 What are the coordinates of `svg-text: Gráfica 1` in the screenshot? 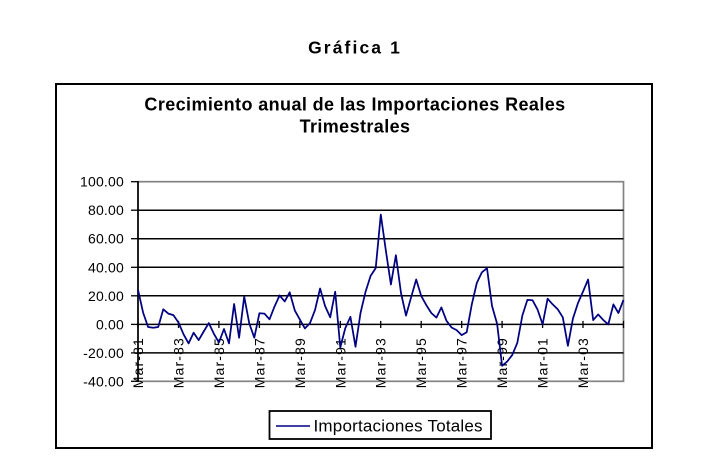 It's located at (355, 48).